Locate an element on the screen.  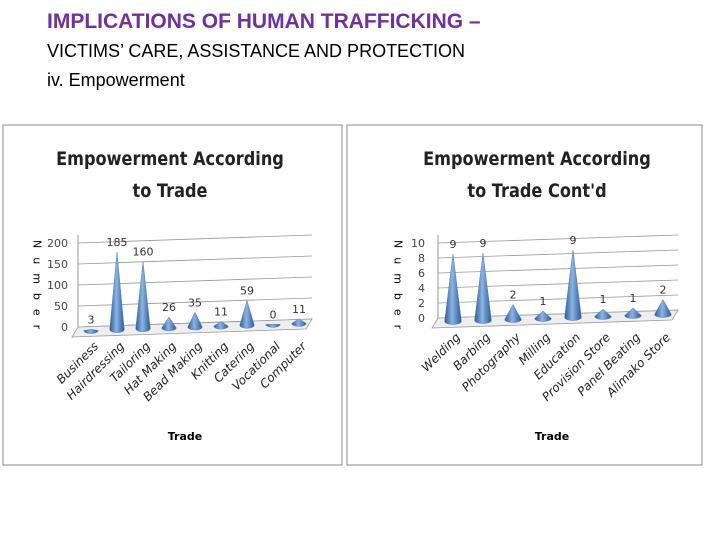
y-tick-label: 6 is located at coordinates (421, 273).